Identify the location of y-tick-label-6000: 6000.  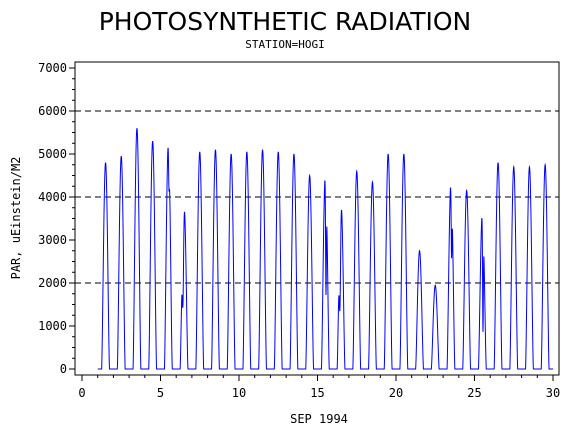
(52, 111).